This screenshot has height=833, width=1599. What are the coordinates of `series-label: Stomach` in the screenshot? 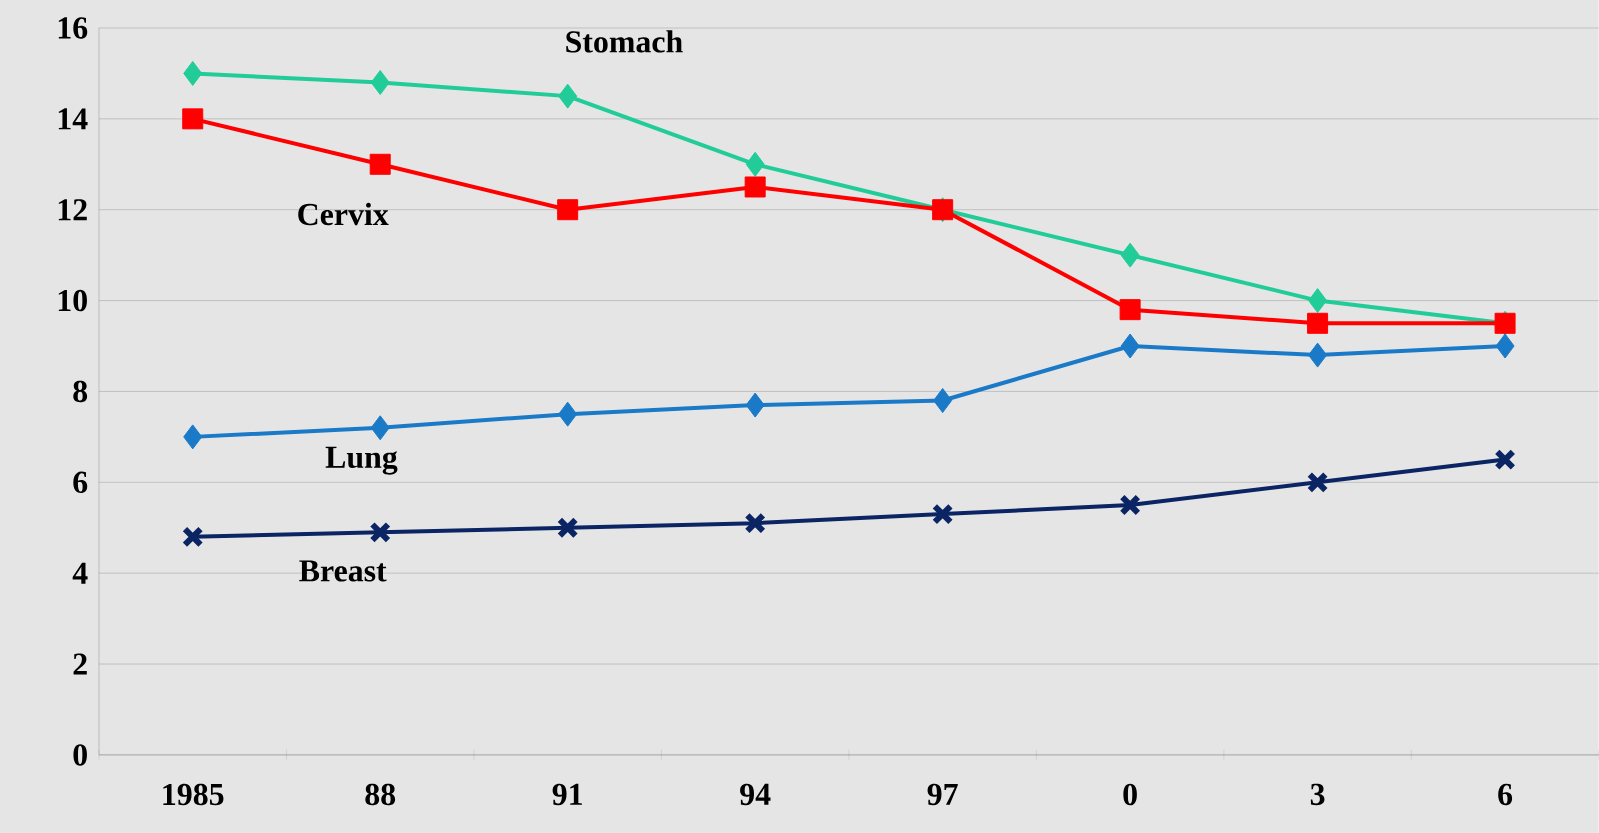 It's located at (624, 41).